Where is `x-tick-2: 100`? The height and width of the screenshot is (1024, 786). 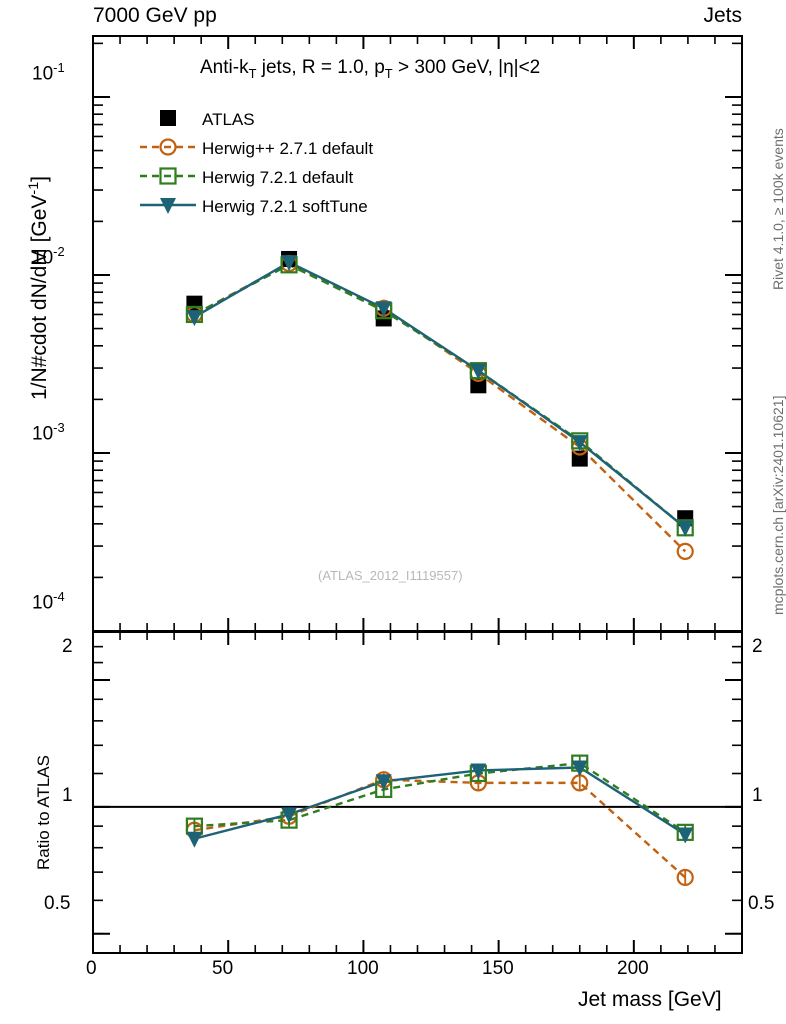 x-tick-2: 100 is located at coordinates (363, 968).